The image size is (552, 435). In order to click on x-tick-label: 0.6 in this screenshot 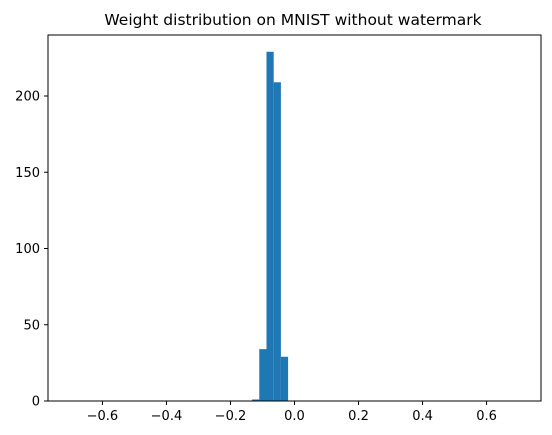, I will do `click(486, 416)`.